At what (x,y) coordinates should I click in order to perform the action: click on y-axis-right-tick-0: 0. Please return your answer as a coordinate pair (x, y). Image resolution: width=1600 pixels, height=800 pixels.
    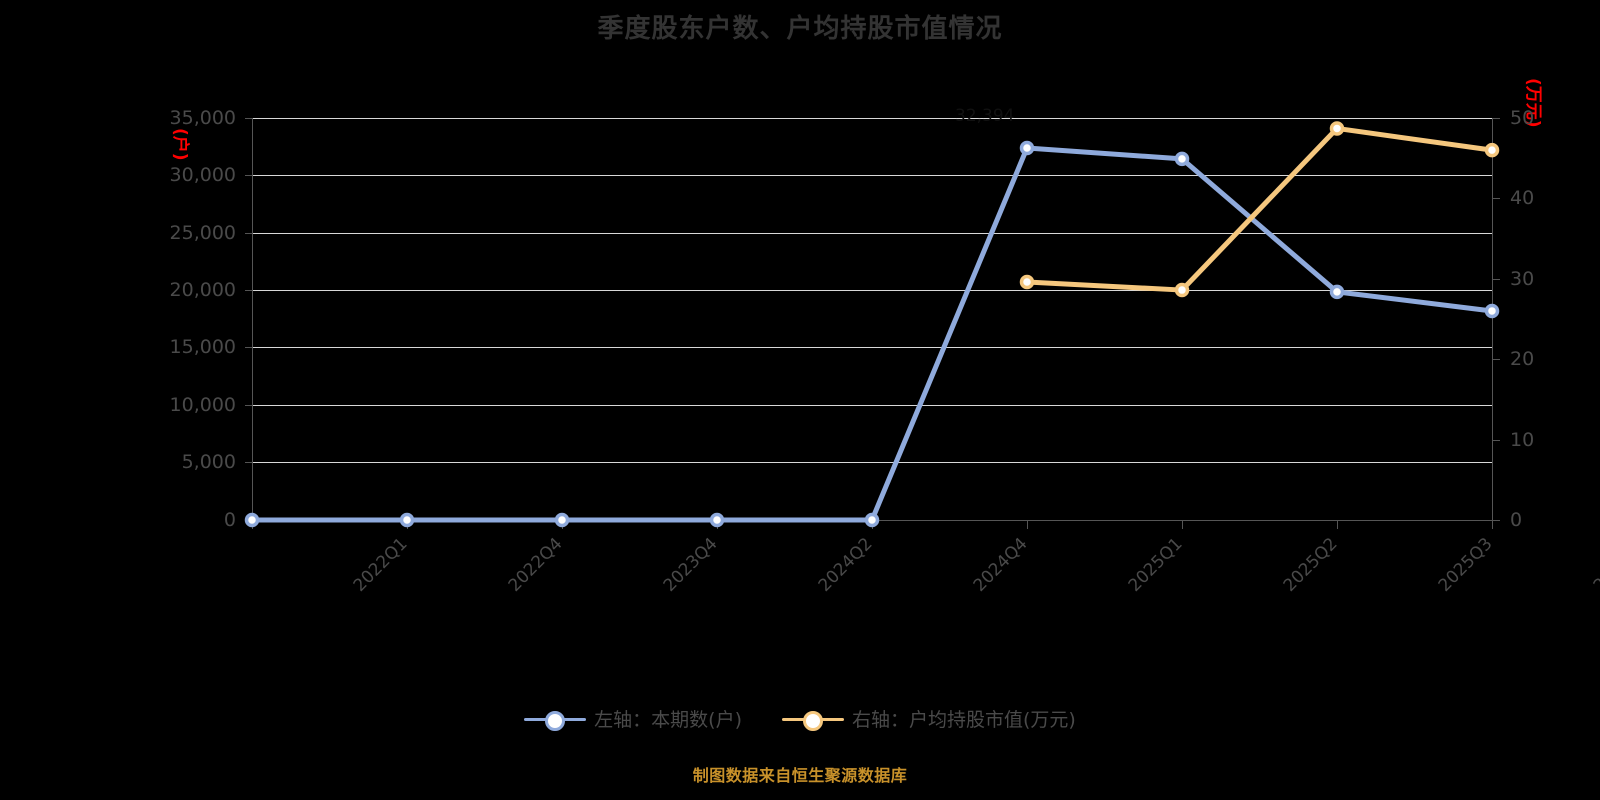
    Looking at the image, I should click on (1516, 520).